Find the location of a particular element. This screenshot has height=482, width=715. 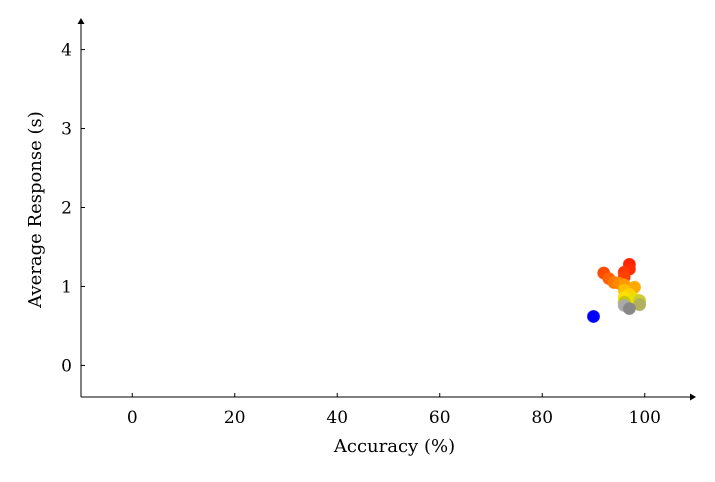

y-tick-label: 3 is located at coordinates (66, 130).